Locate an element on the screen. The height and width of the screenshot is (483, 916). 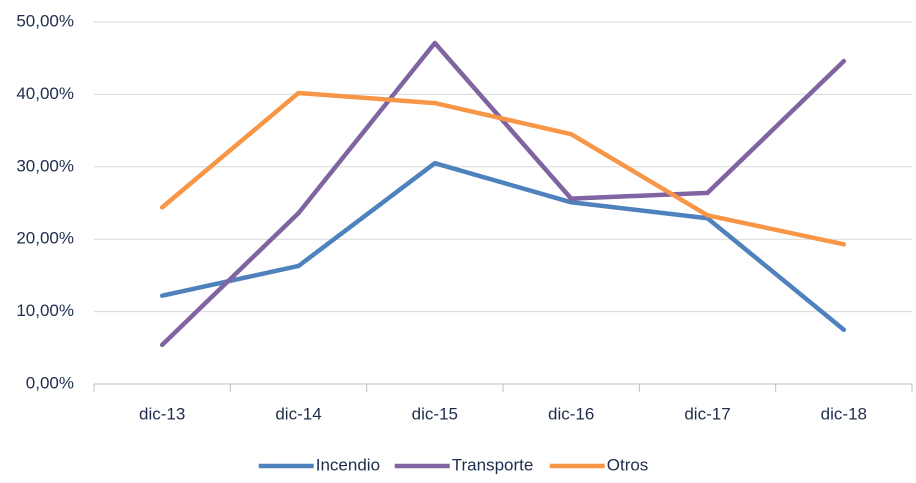
x-tick-label: dic-17 is located at coordinates (707, 413).